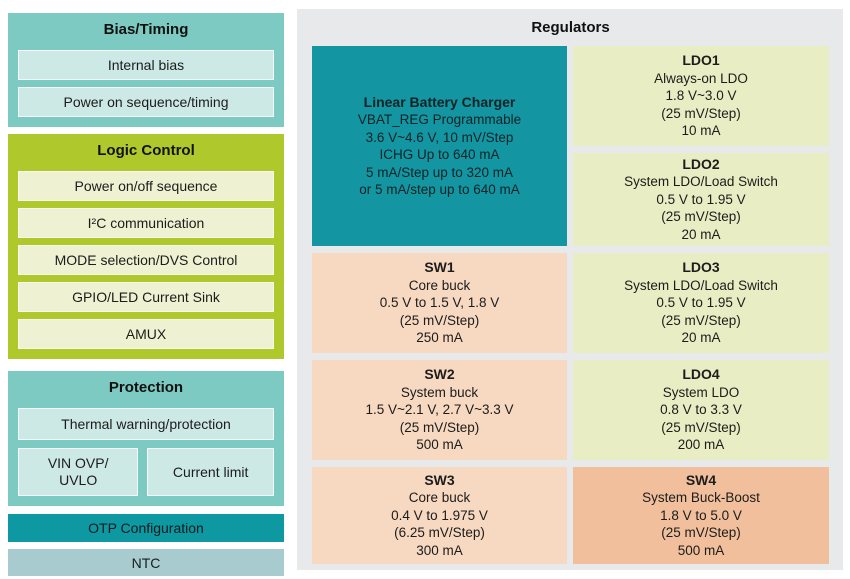 This screenshot has height=579, width=850. What do you see at coordinates (439, 101) in the screenshot?
I see `charger-title: Linear Battery Charger` at bounding box center [439, 101].